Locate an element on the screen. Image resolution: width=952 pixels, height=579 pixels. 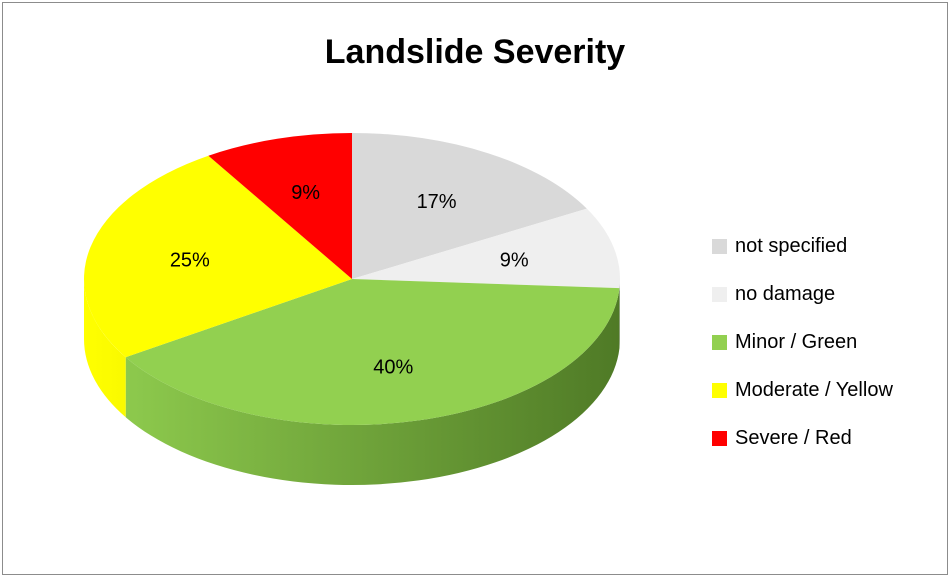
legend-swatch-severe-red is located at coordinates (719, 438).